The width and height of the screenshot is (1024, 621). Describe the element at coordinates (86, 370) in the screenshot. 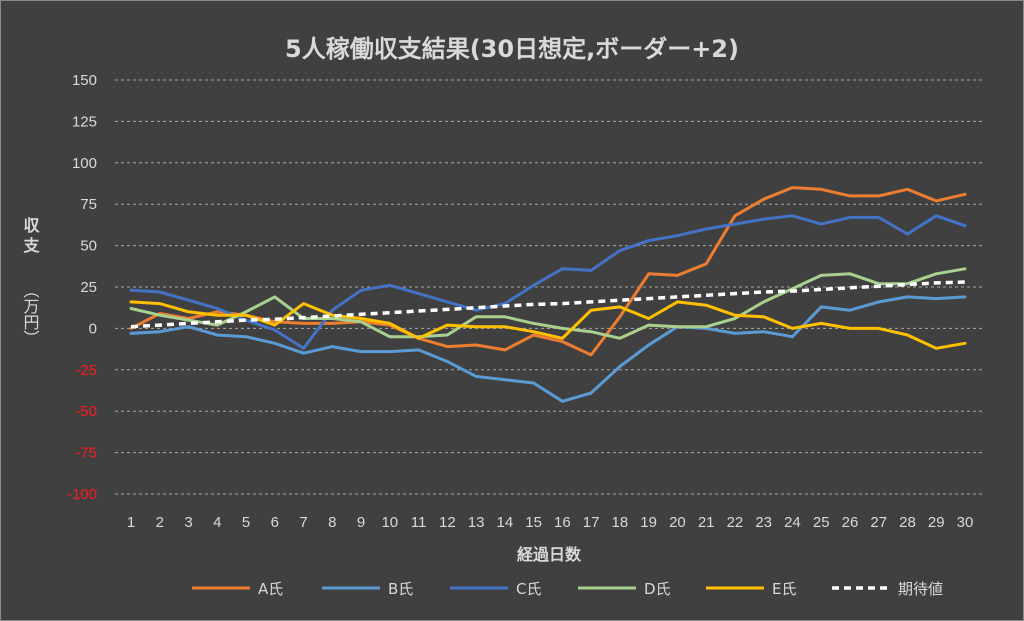

I see `y-tick-label: -25` at that location.